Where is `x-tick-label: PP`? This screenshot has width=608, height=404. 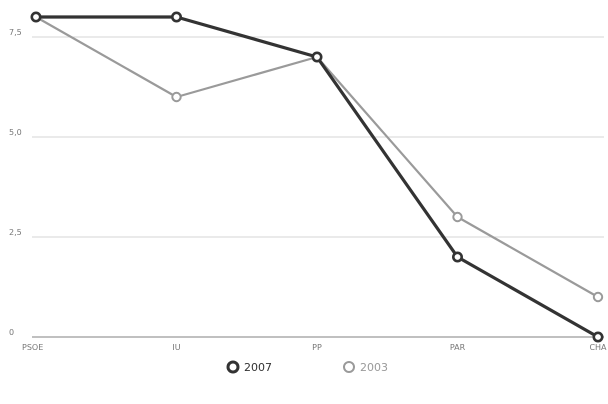 x-tick-label: PP is located at coordinates (317, 347).